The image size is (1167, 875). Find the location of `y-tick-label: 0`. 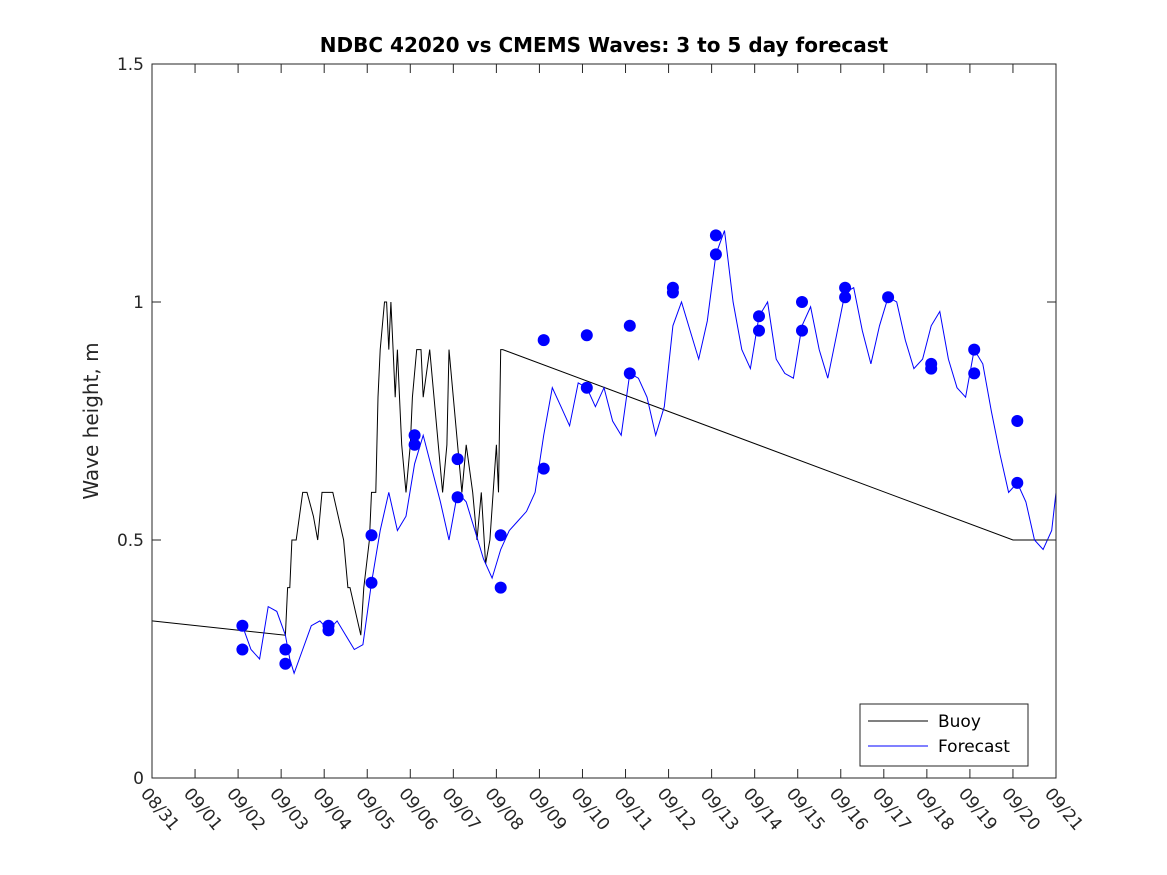

y-tick-label: 0 is located at coordinates (138, 779).